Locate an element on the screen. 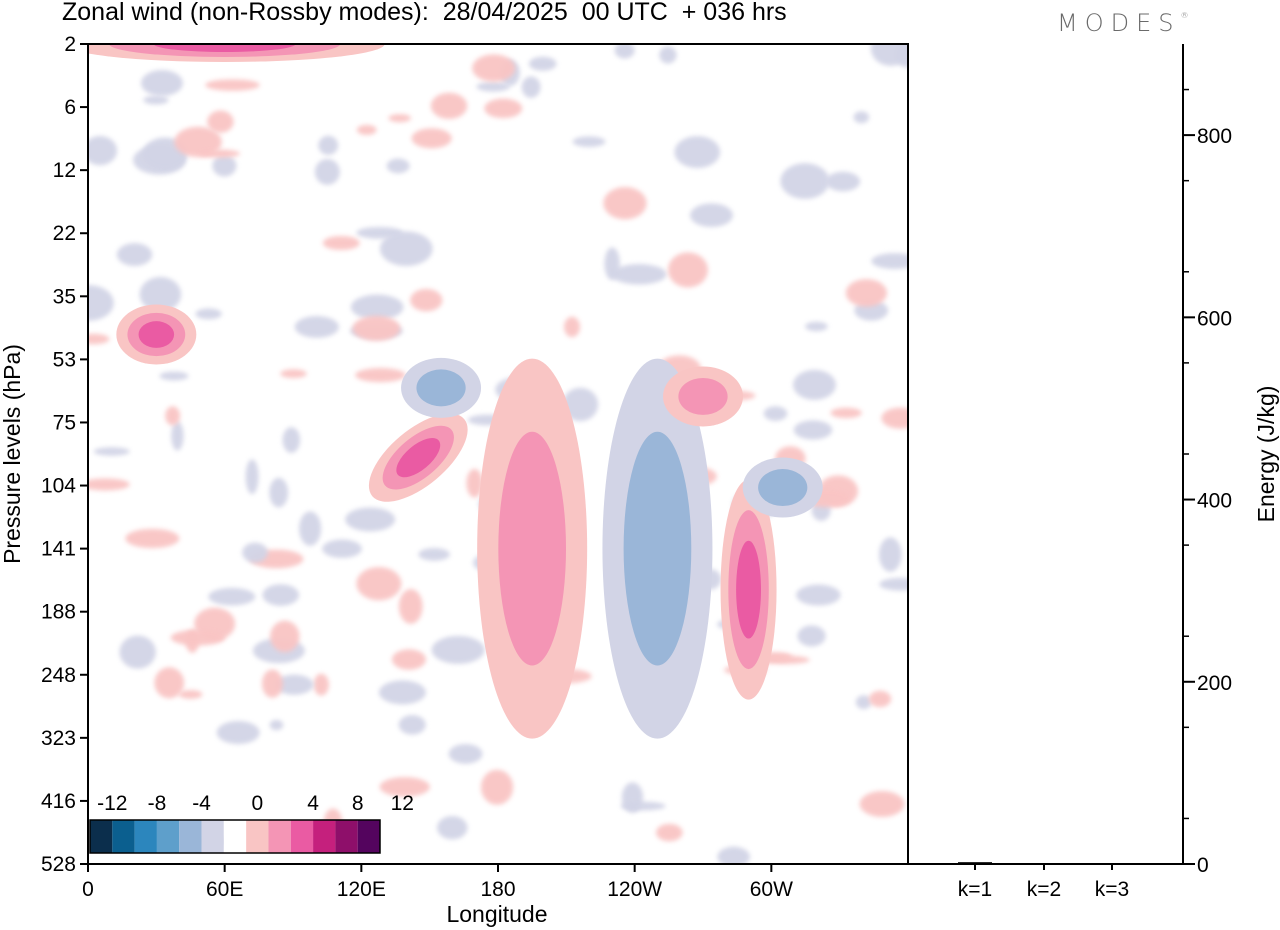 The image size is (1280, 930). colorbar-label: 4 is located at coordinates (313, 803).